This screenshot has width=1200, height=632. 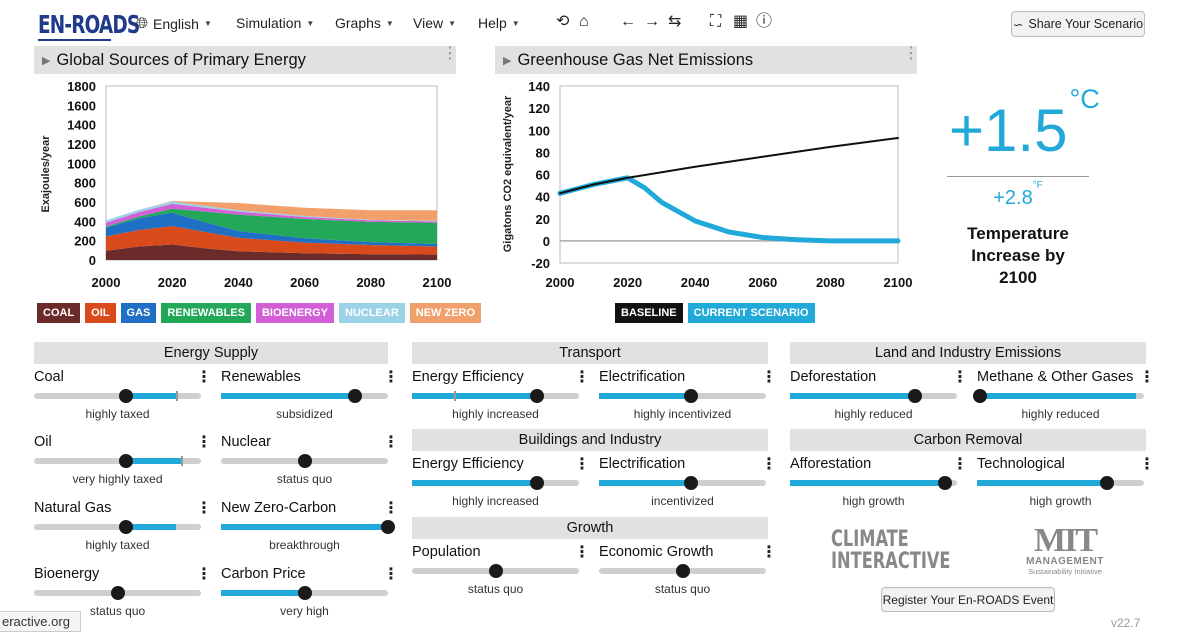 What do you see at coordinates (751, 313) in the screenshot?
I see `legend-current-scenario: CURRENT SCENARIO` at bounding box center [751, 313].